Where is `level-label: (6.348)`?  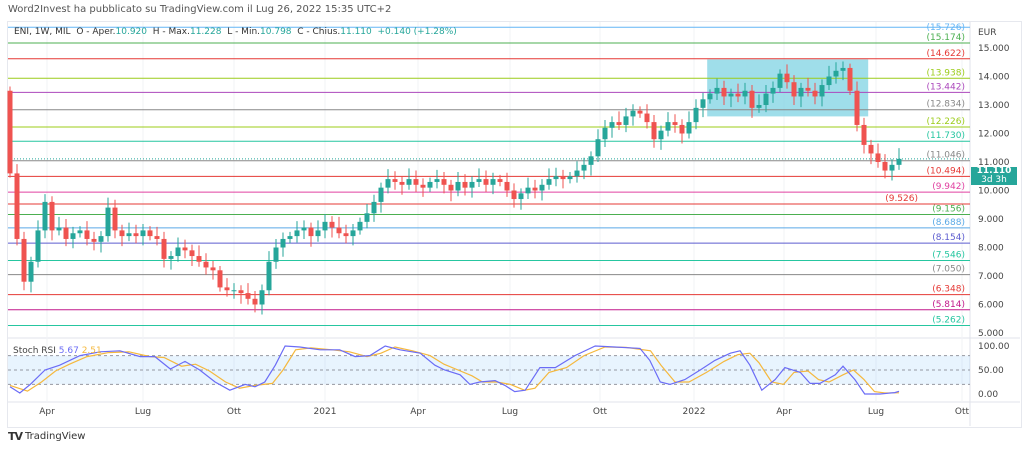 level-label: (6.348) is located at coordinates (948, 290).